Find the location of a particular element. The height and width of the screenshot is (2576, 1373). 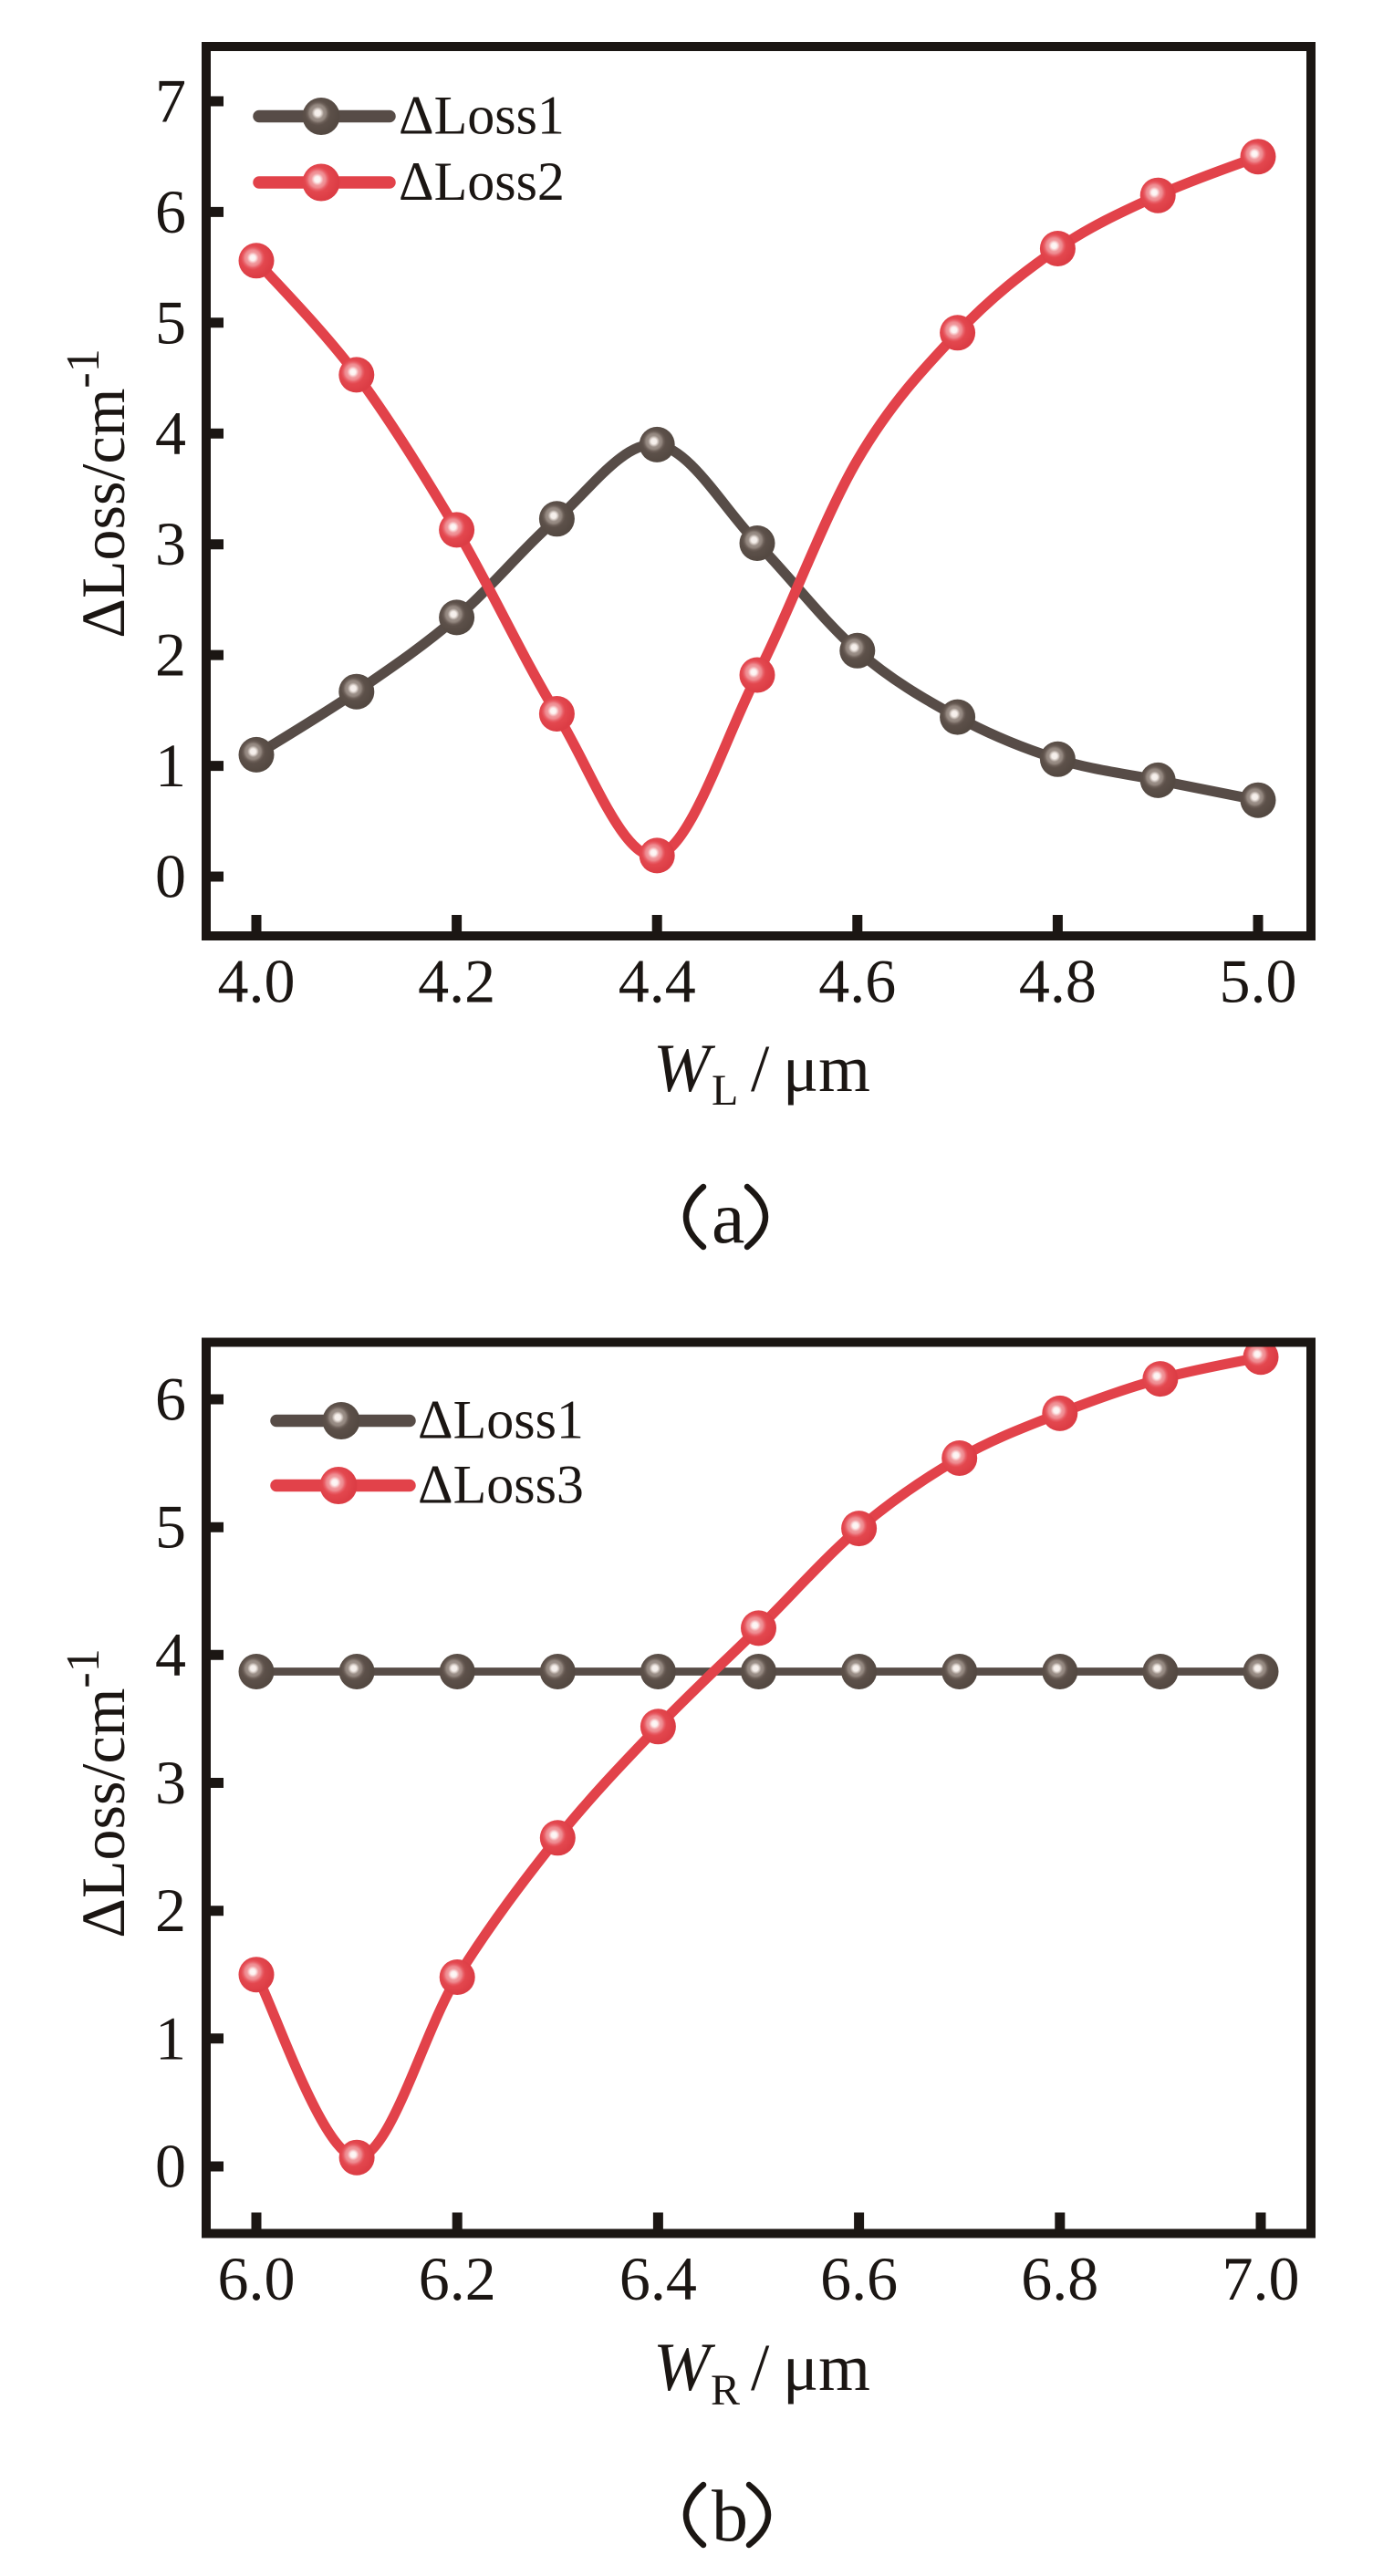

svg-text: L is located at coordinates (725, 1090).